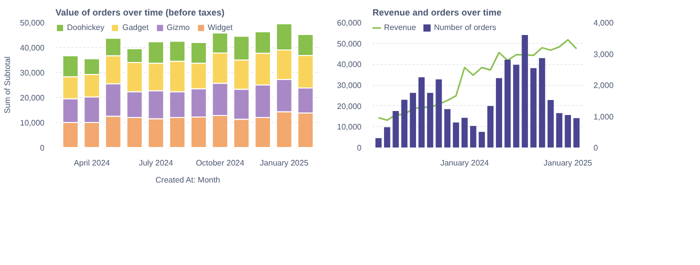  Describe the element at coordinates (465, 163) in the screenshot. I see `x-tick-label: January 2024` at that location.